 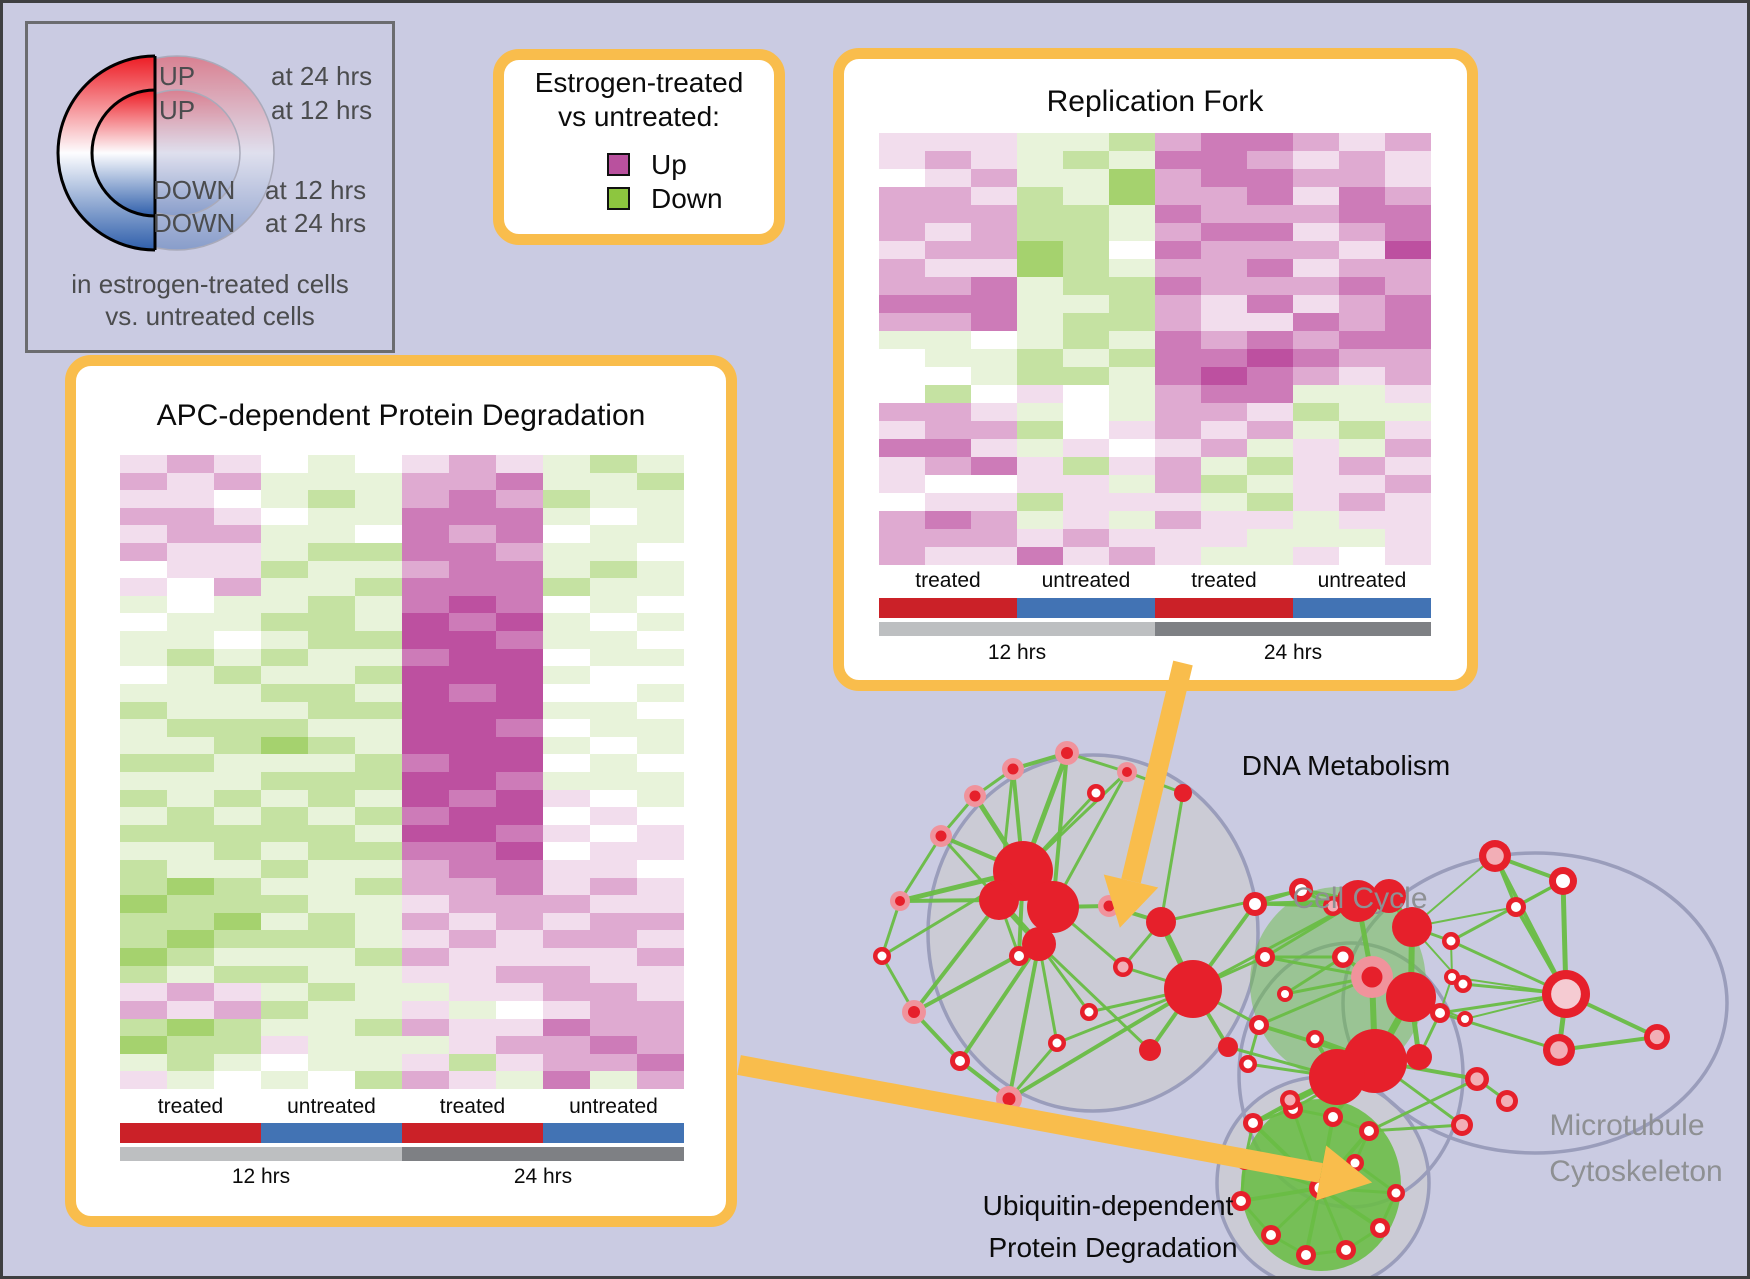 I want to click on connector-arrow-shaft, so click(x=1030, y=1119).